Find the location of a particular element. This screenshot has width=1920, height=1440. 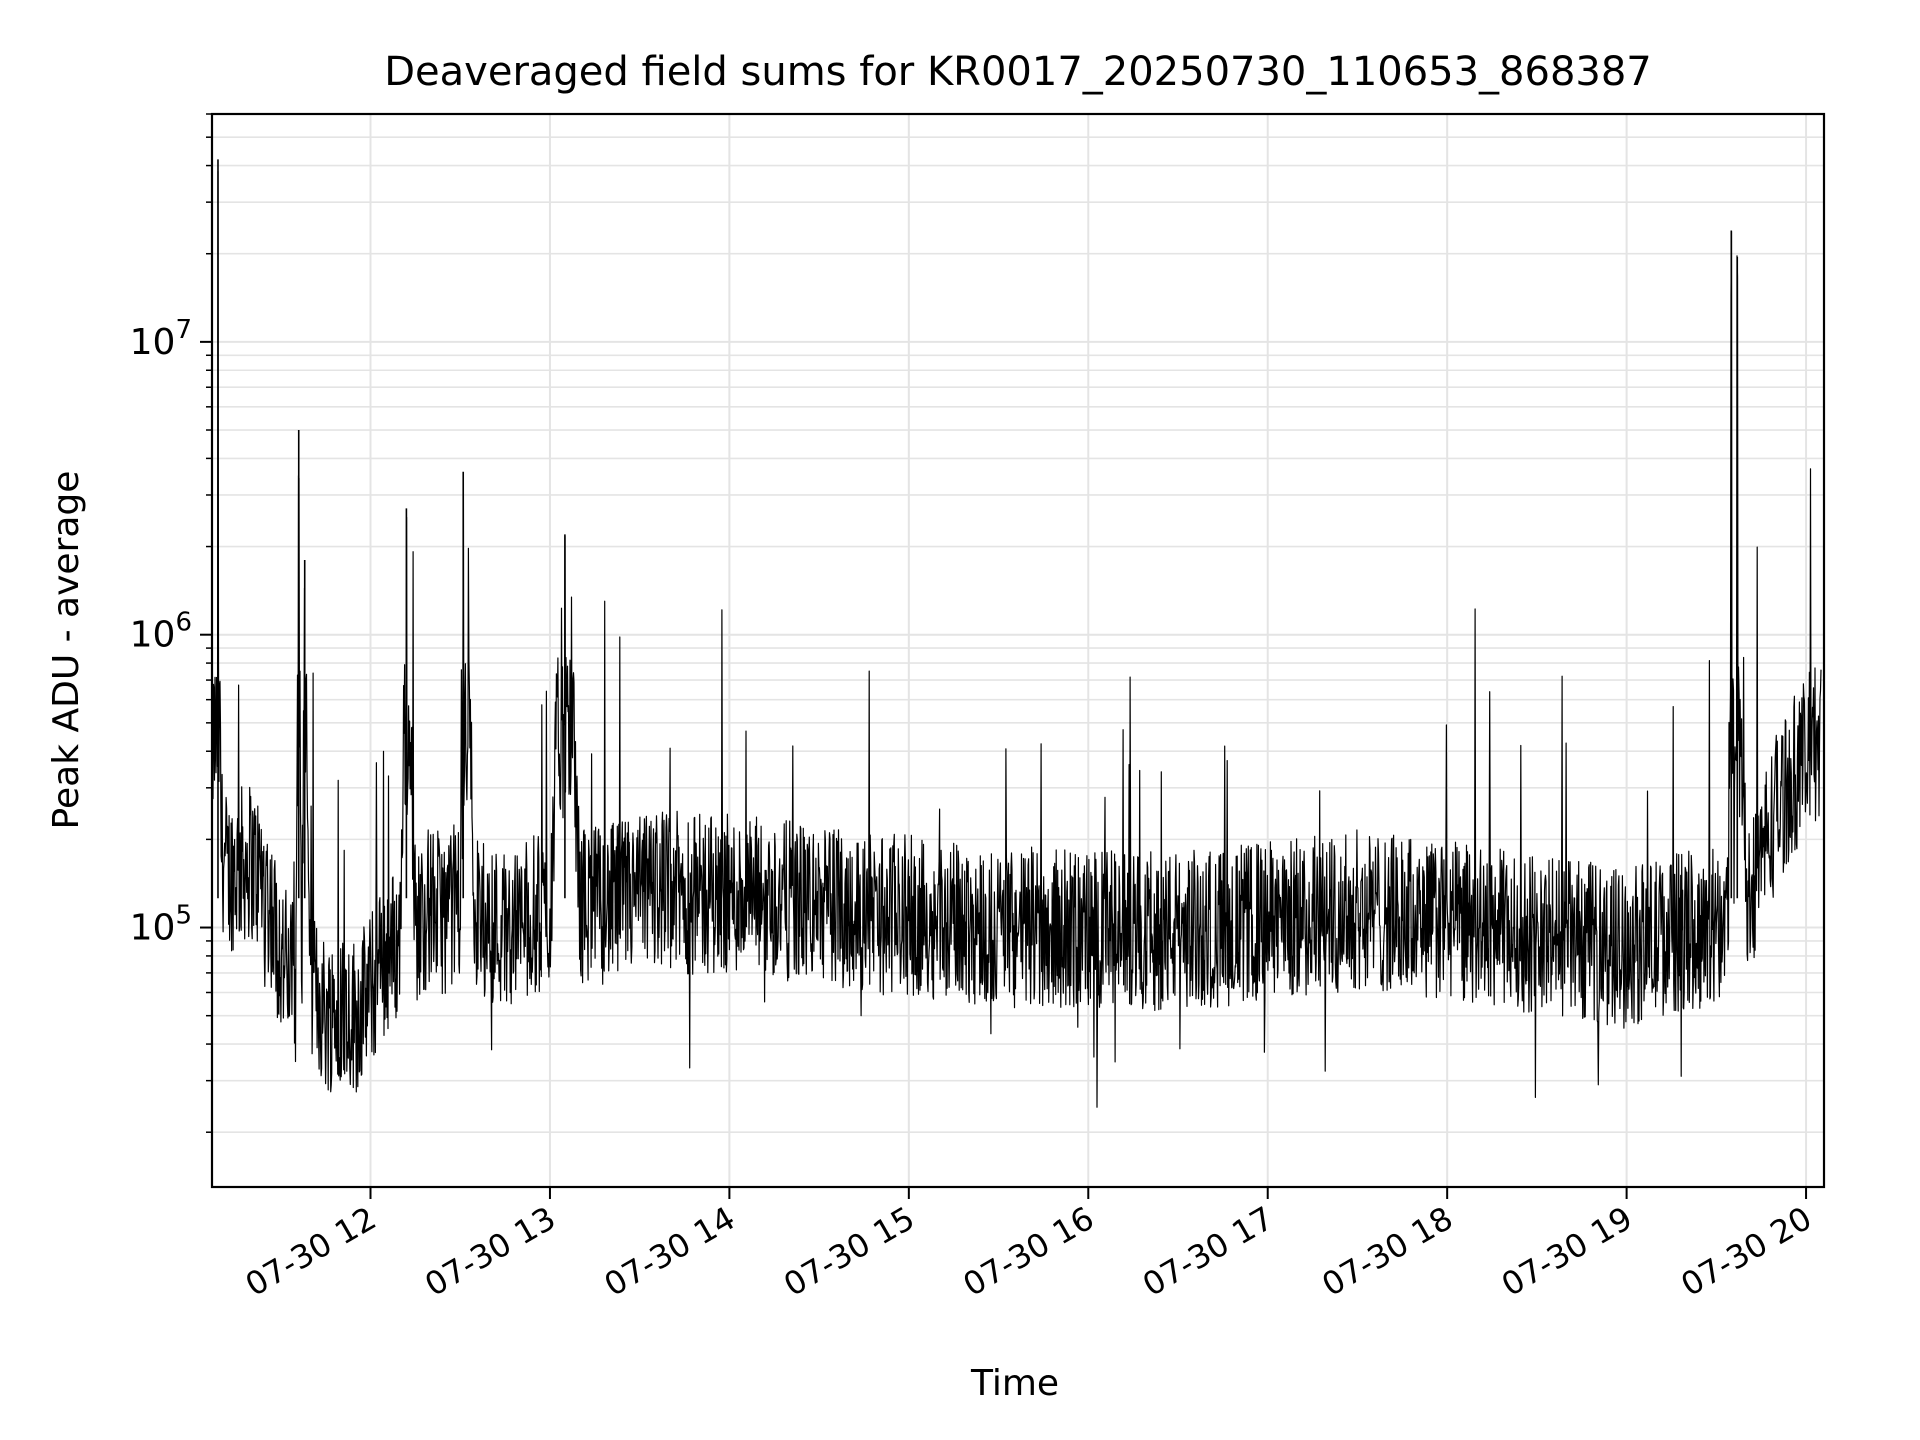

y-tick-label: 10⁷ is located at coordinates (161, 339).